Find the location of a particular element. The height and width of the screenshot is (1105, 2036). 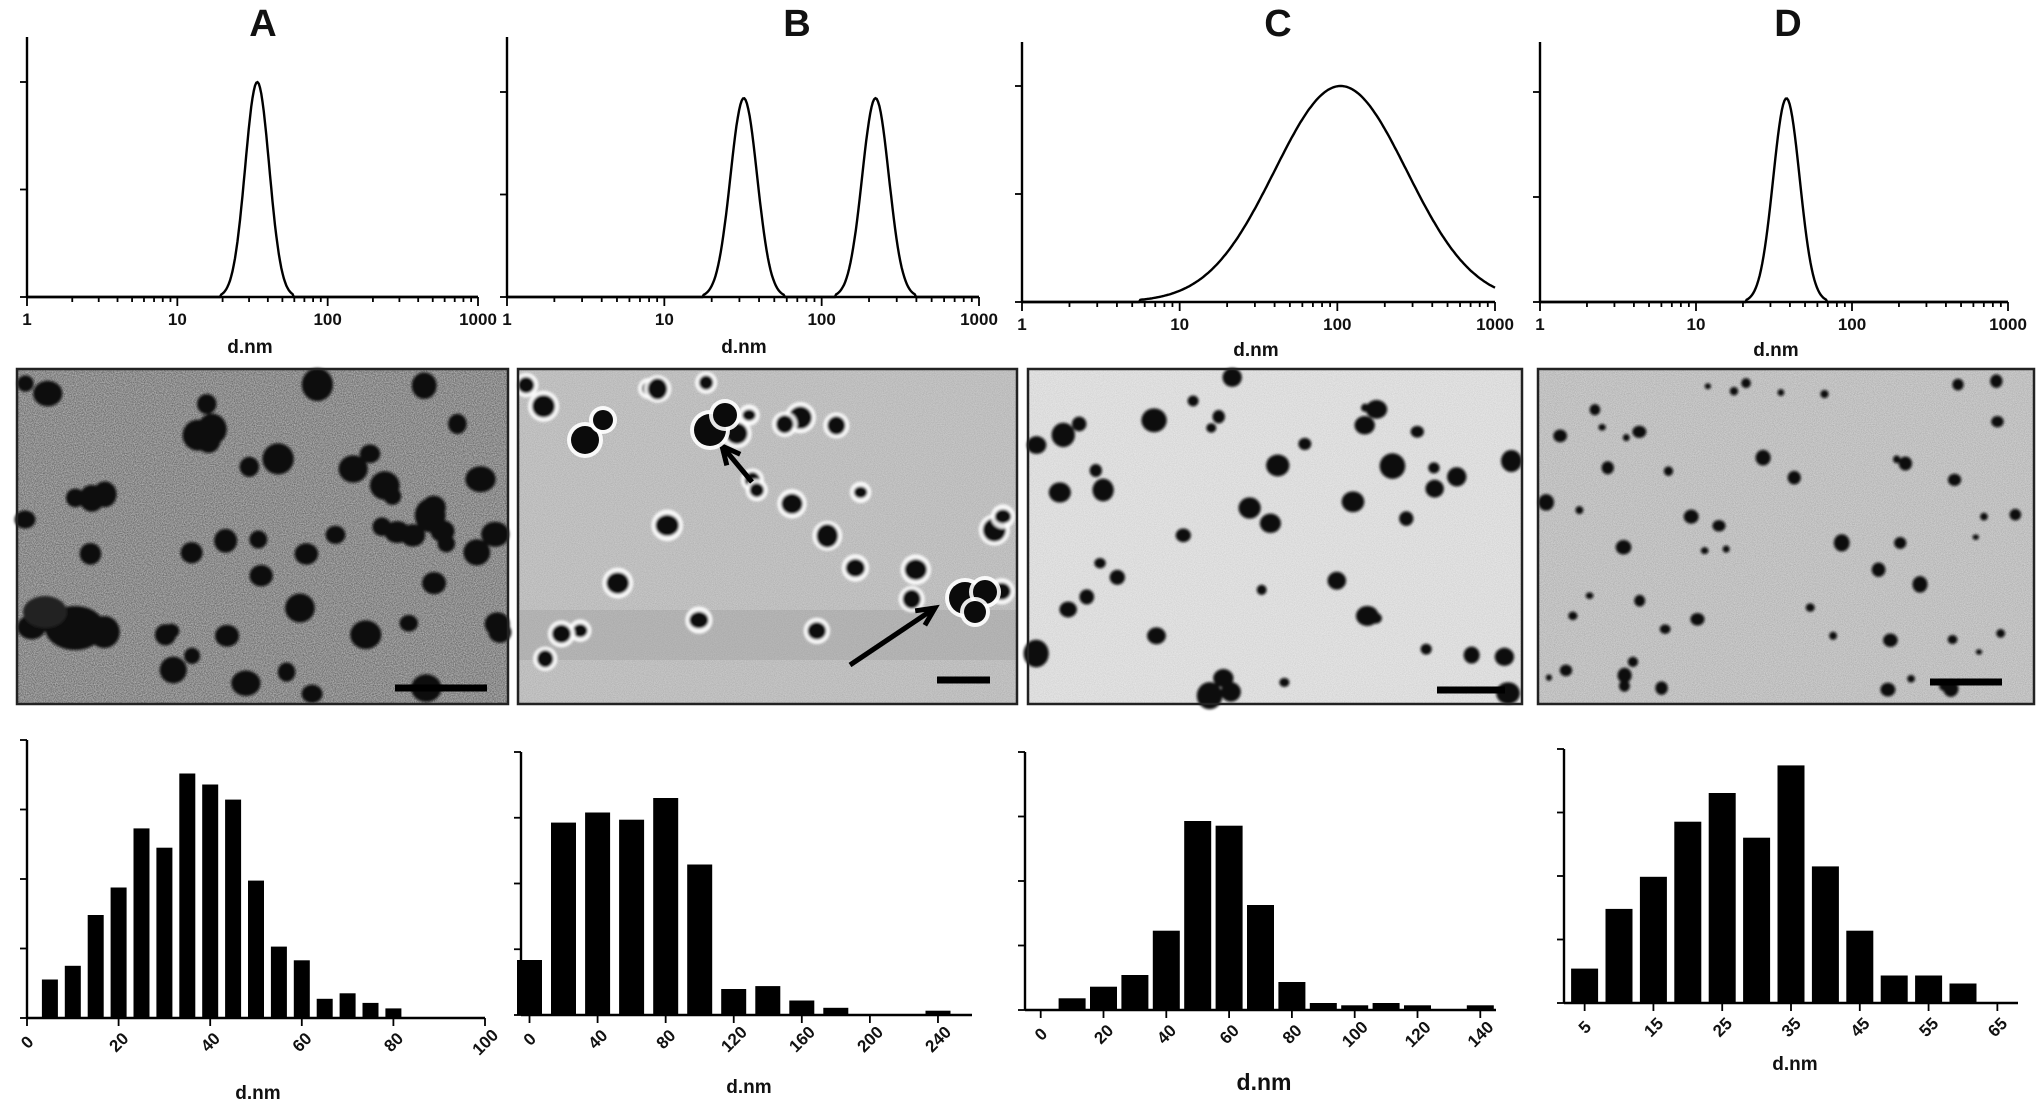

histogram-d: 5 15 25 35 45 55 65 is located at coordinates (1787, 894).